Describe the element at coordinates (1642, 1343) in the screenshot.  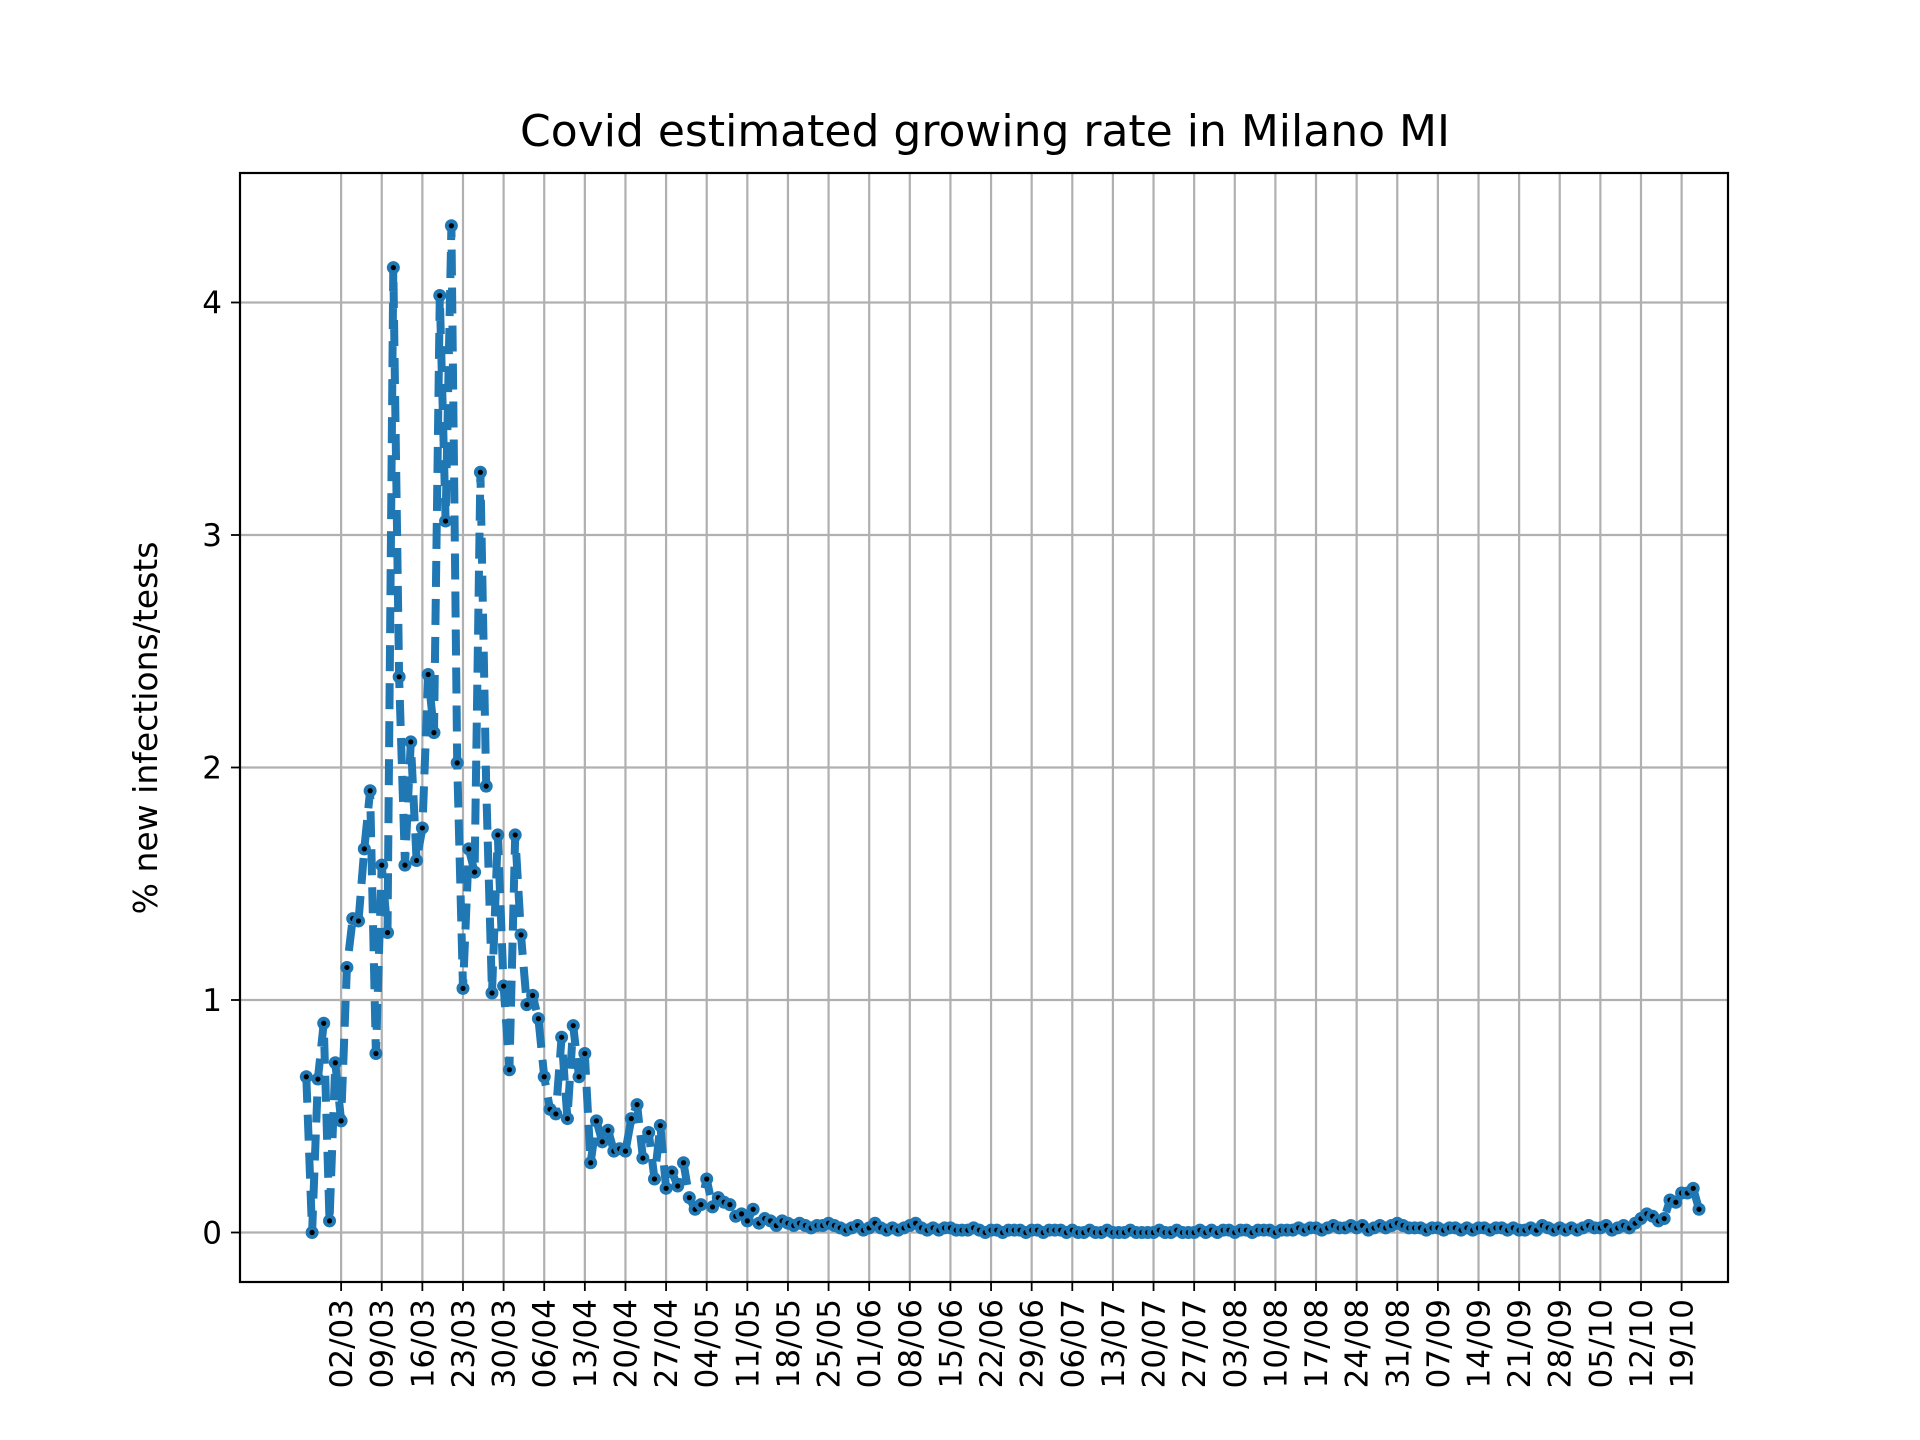
I see `x-tick-label: 12/10` at that location.